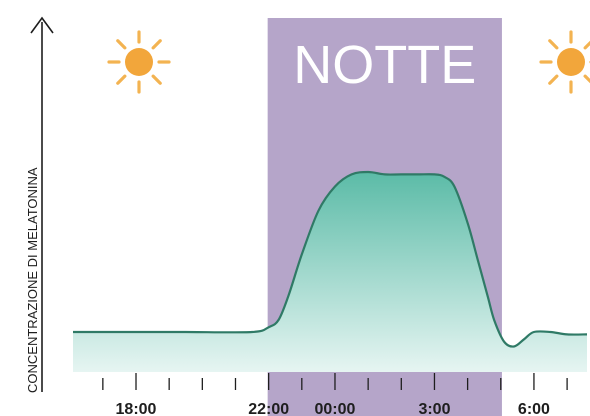 This screenshot has height=416, width=590. I want to click on x-tick-label: 3:00, so click(434, 408).